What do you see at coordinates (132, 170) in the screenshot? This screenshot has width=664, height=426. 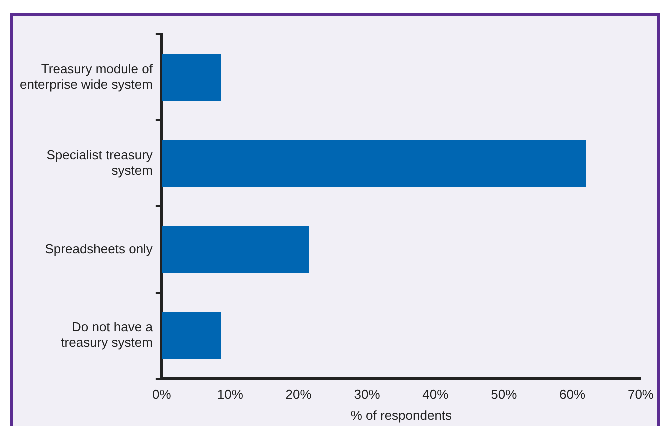 I see `category-label: system` at bounding box center [132, 170].